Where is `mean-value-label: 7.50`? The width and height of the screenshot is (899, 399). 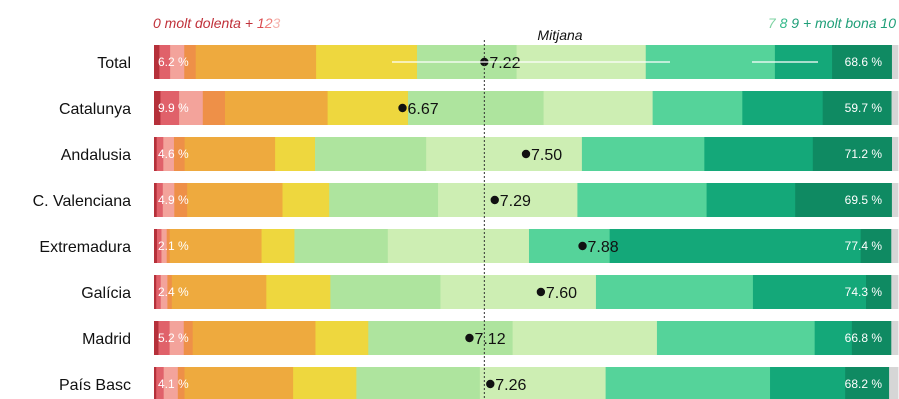 mean-value-label: 7.50 is located at coordinates (546, 155).